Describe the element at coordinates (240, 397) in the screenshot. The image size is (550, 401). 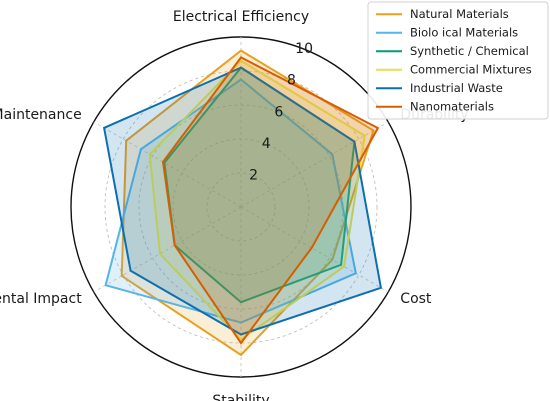
I see `axis-label: Stability` at that location.